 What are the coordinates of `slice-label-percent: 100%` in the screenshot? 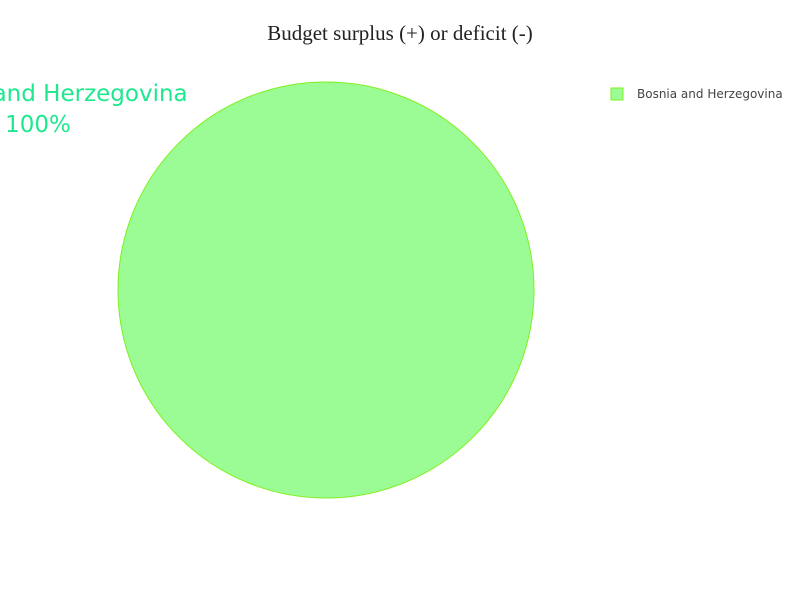 It's located at (38, 125).